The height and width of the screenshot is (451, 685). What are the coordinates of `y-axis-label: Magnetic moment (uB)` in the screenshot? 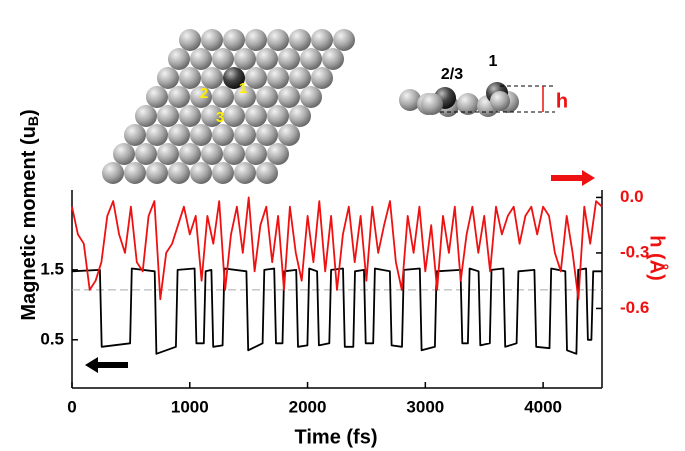 It's located at (29, 214).